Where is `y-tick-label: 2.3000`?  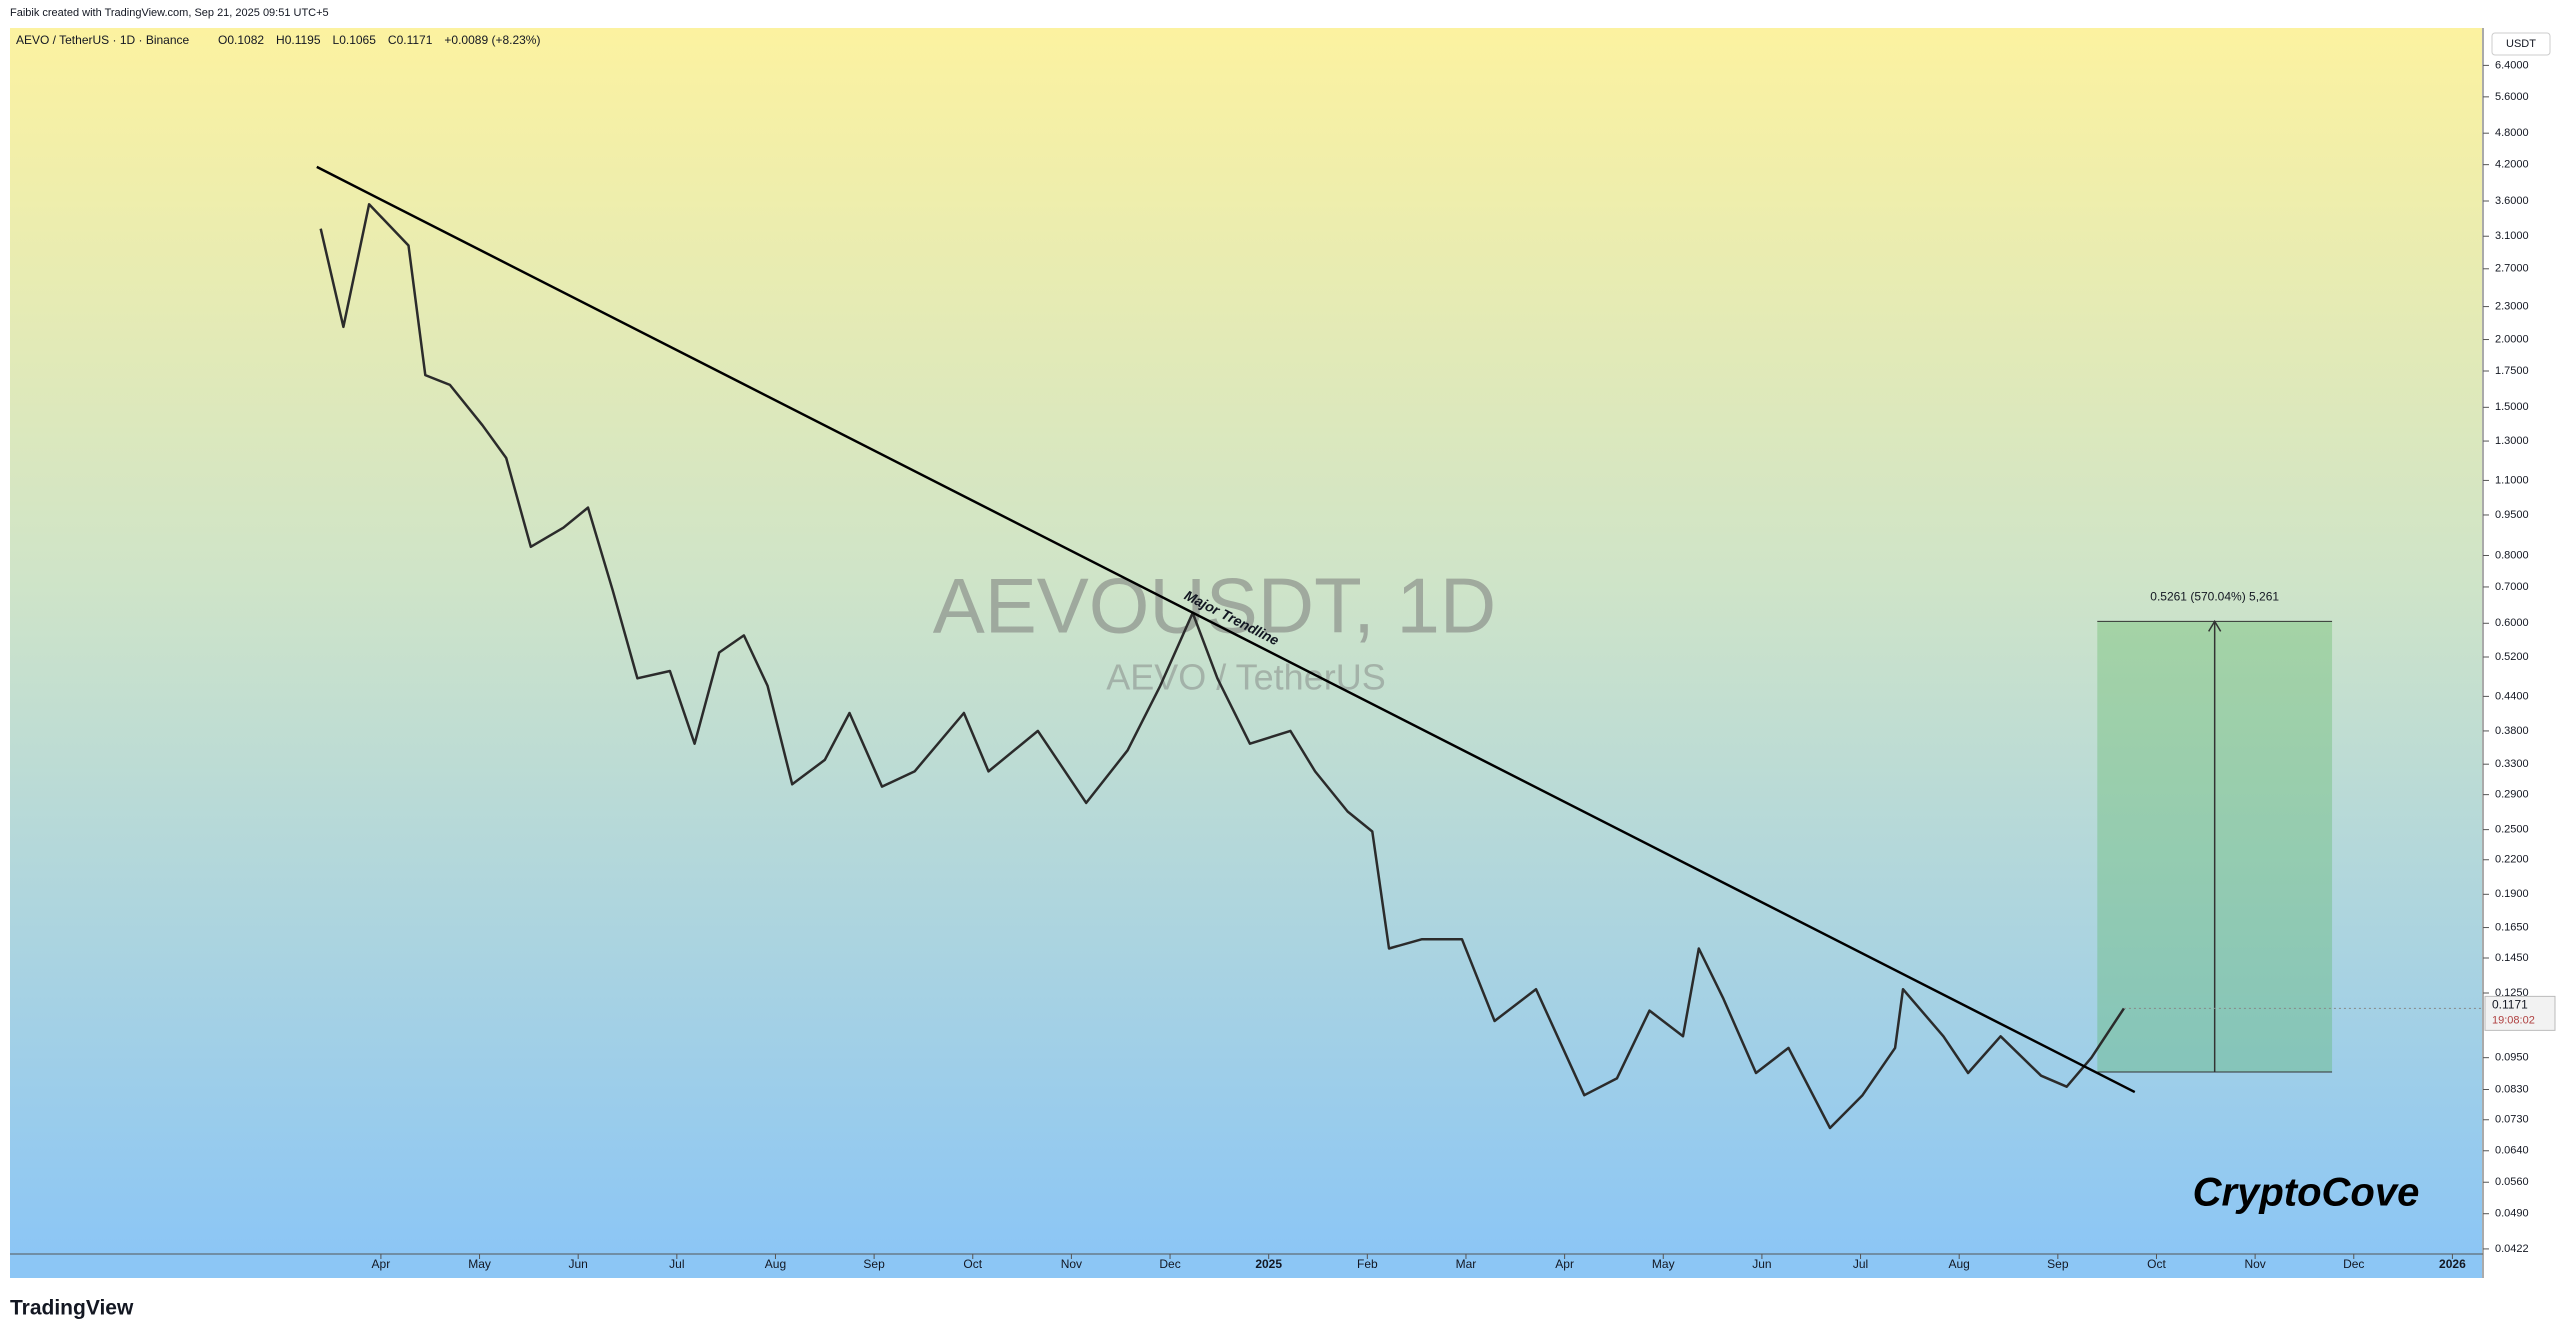 y-tick-label: 2.3000 is located at coordinates (2512, 306).